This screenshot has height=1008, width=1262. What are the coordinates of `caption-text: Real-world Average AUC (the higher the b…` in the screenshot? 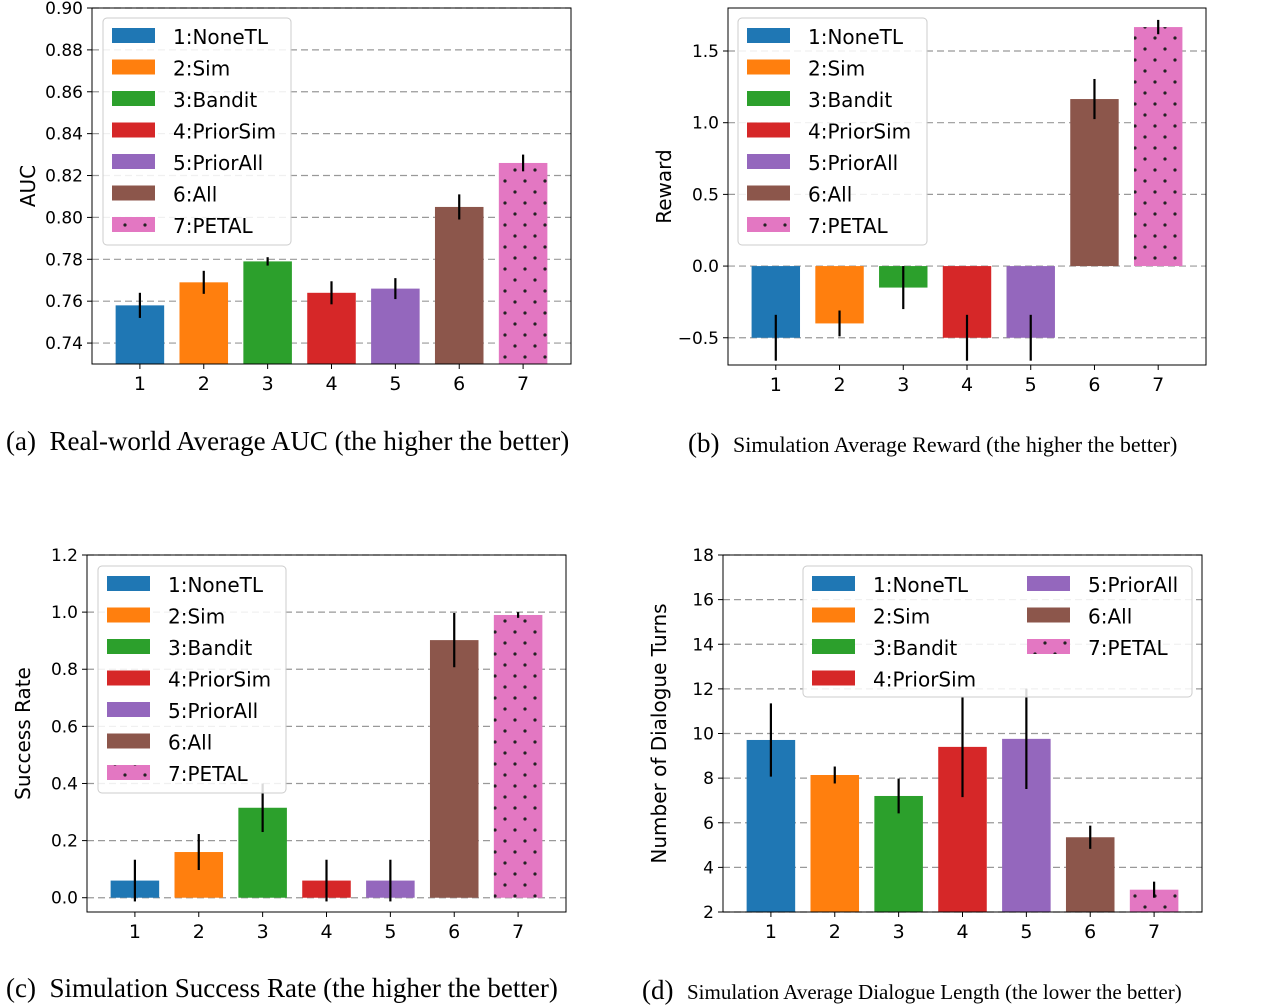 It's located at (309, 441).